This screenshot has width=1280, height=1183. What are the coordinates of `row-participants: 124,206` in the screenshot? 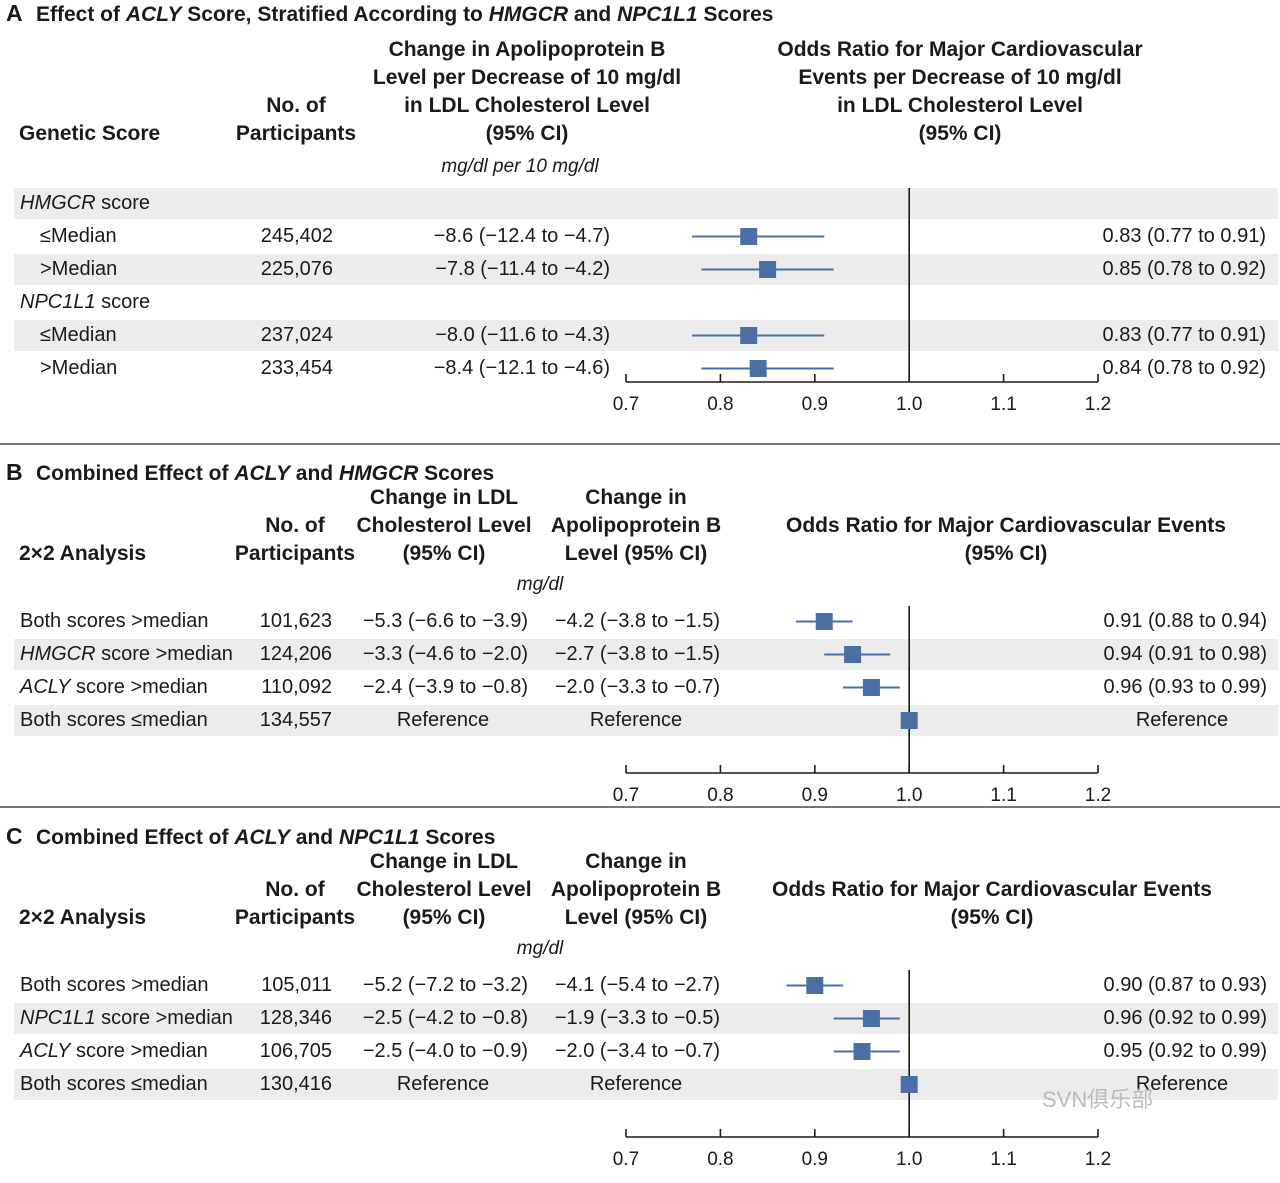 It's located at (295, 654).